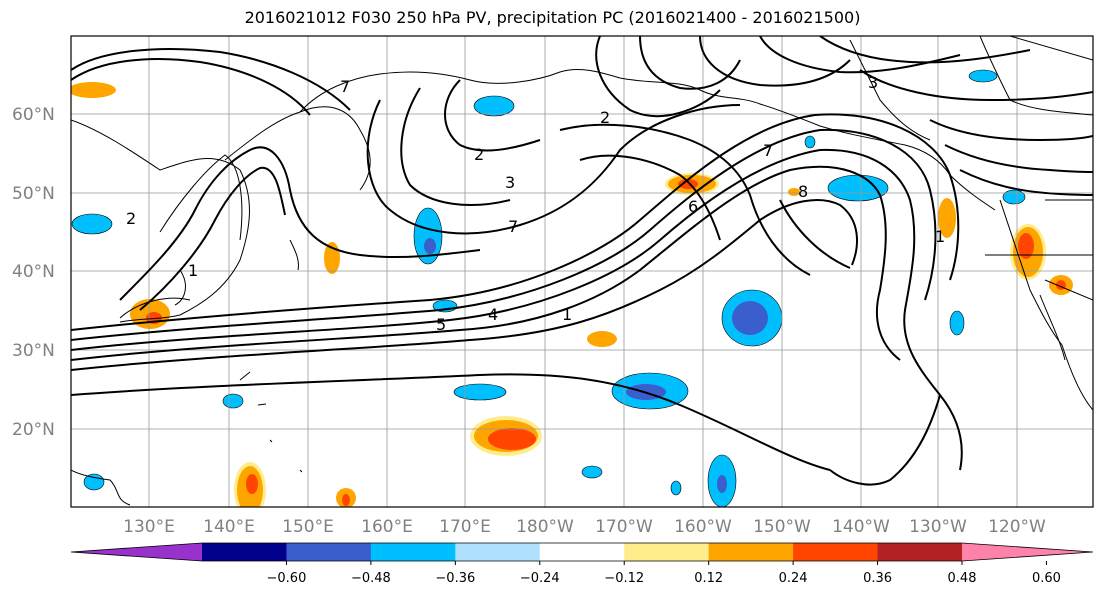  I want to click on lat-labels: 60°N 50°N 40°N 30°N 20°N, so click(33, 272).